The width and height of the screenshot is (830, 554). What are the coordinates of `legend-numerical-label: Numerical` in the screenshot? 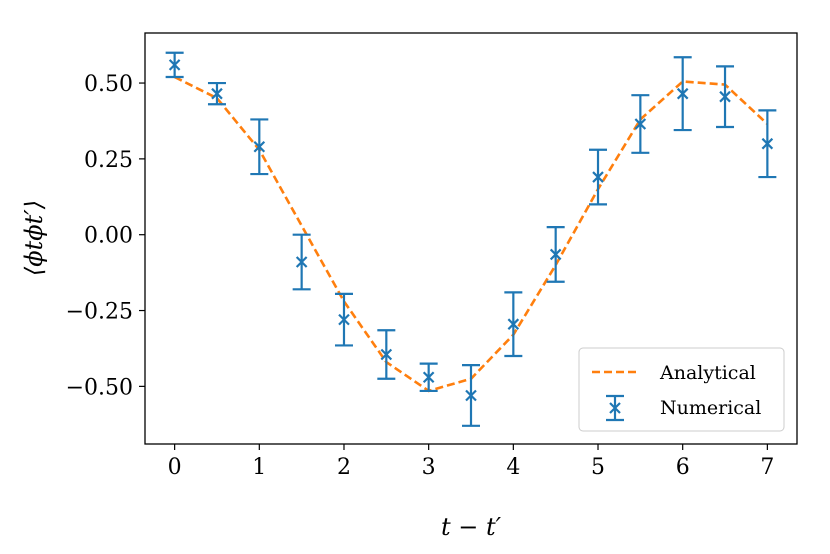 It's located at (710, 408).